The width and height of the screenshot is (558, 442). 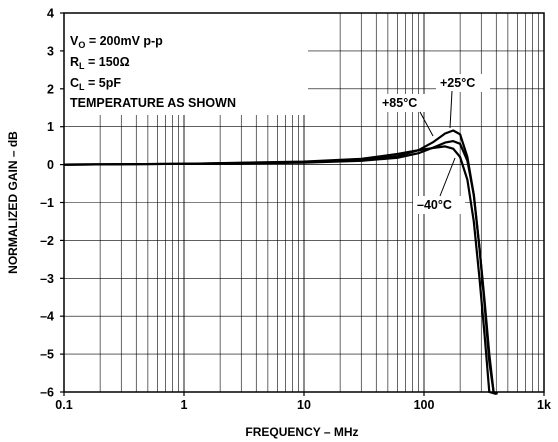 What do you see at coordinates (50, 89) in the screenshot?
I see `y-tick-label: 2` at bounding box center [50, 89].